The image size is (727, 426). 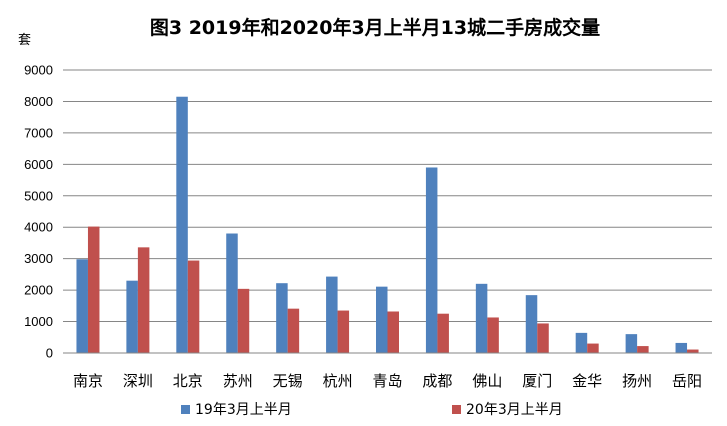 I want to click on y-axis-unit-label: 套, so click(x=24, y=40).